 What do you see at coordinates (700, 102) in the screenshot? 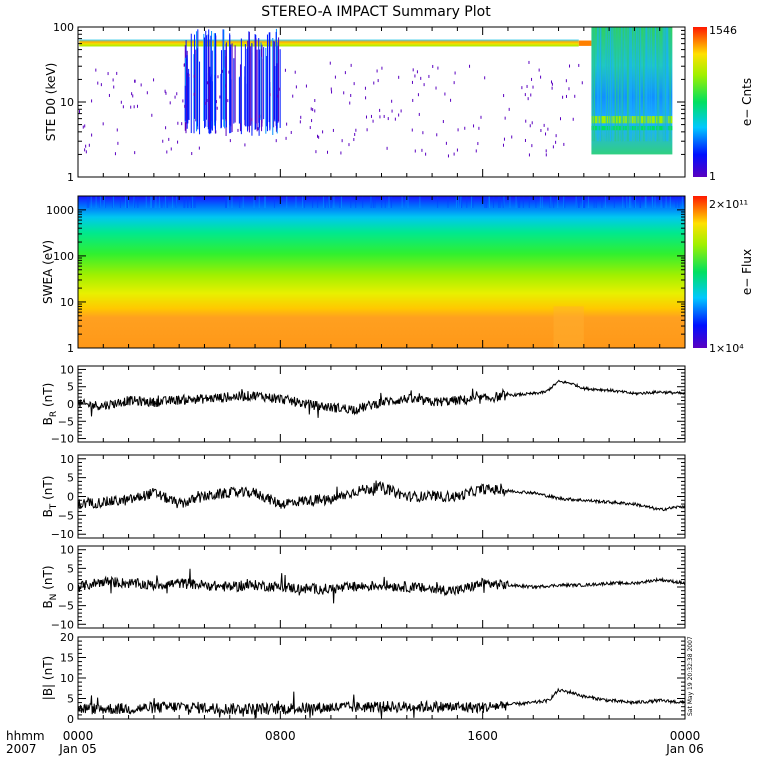
I see `ste-colorbar` at bounding box center [700, 102].